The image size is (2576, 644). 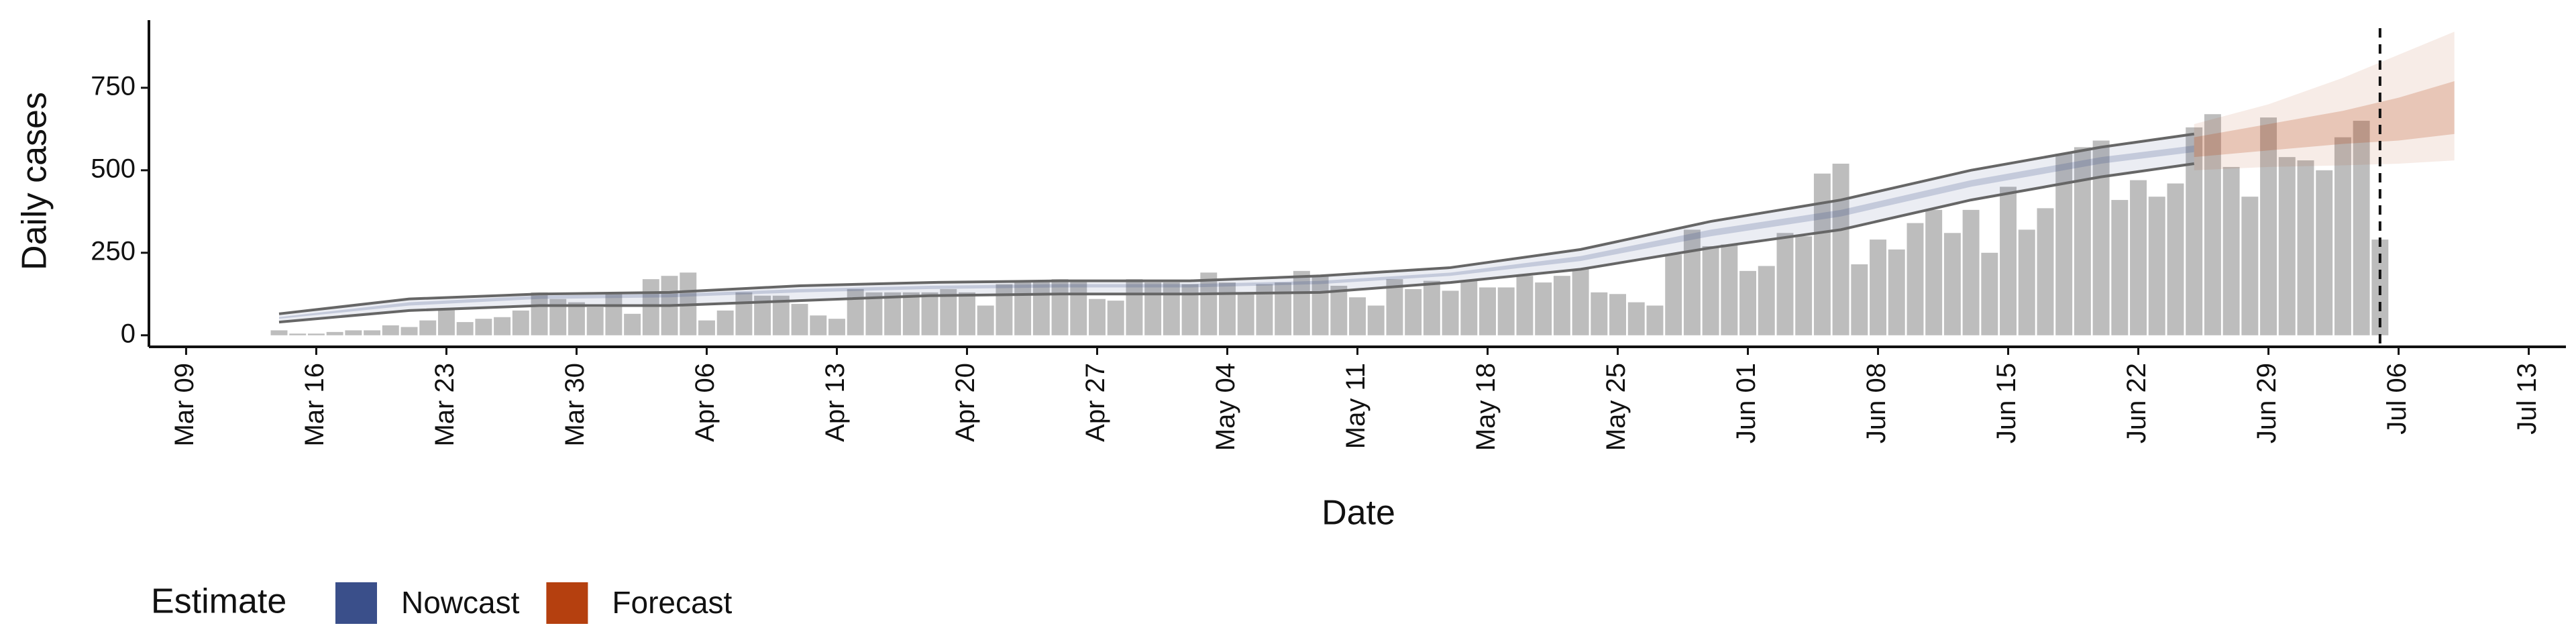 What do you see at coordinates (356, 603) in the screenshot?
I see `legend-swatch` at bounding box center [356, 603].